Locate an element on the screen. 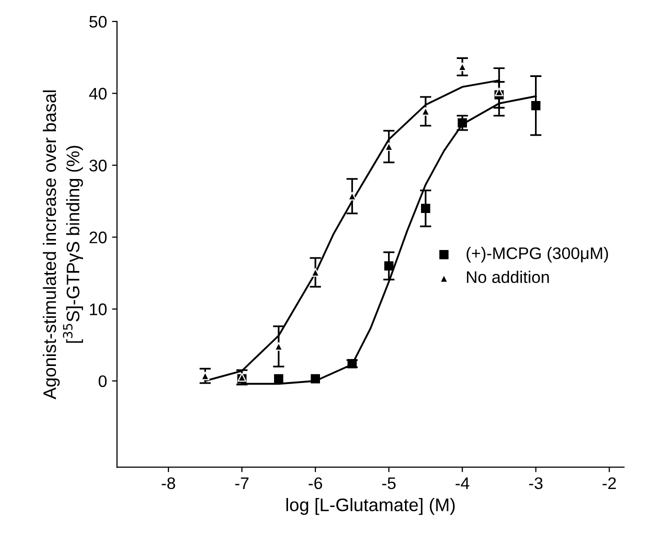 The image size is (650, 537). x-tick-label: -7 is located at coordinates (241, 483).